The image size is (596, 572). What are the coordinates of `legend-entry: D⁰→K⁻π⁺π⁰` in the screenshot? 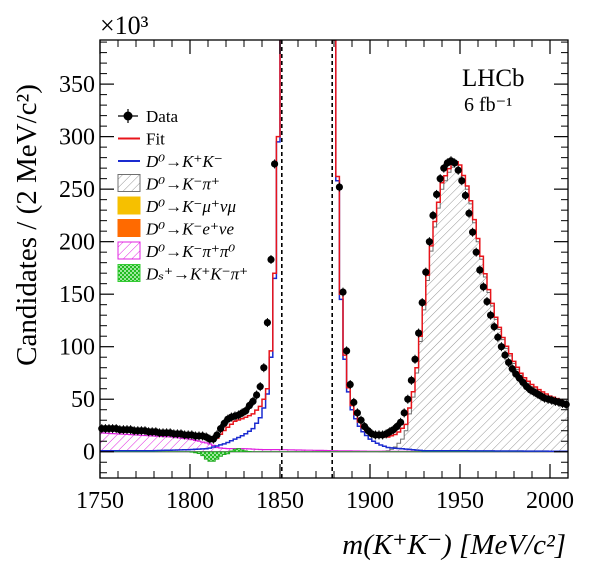 It's located at (176, 251).